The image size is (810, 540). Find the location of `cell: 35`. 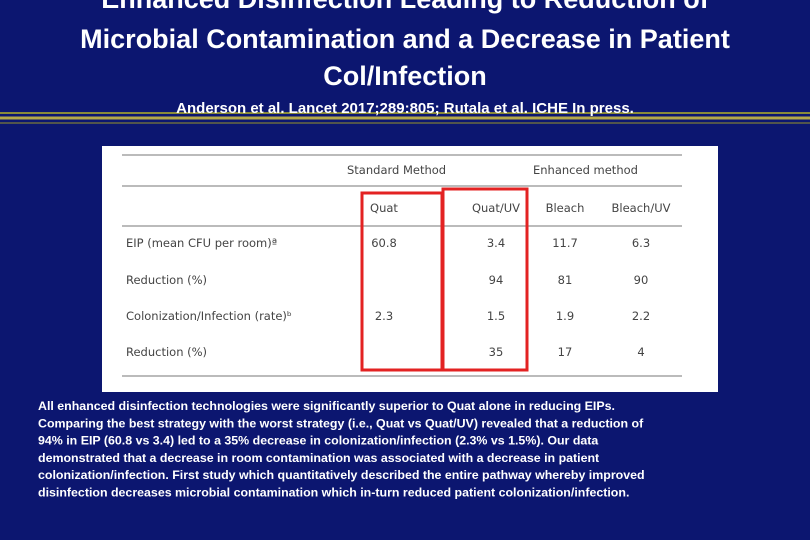

cell: 35 is located at coordinates (496, 352).